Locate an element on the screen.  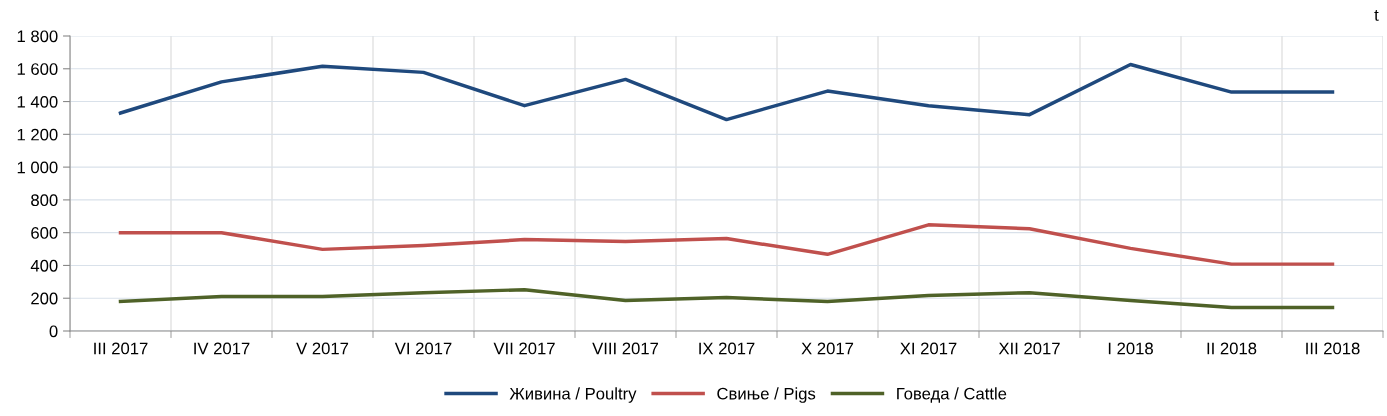
x-tick-label: VII 2017 is located at coordinates (524, 348).